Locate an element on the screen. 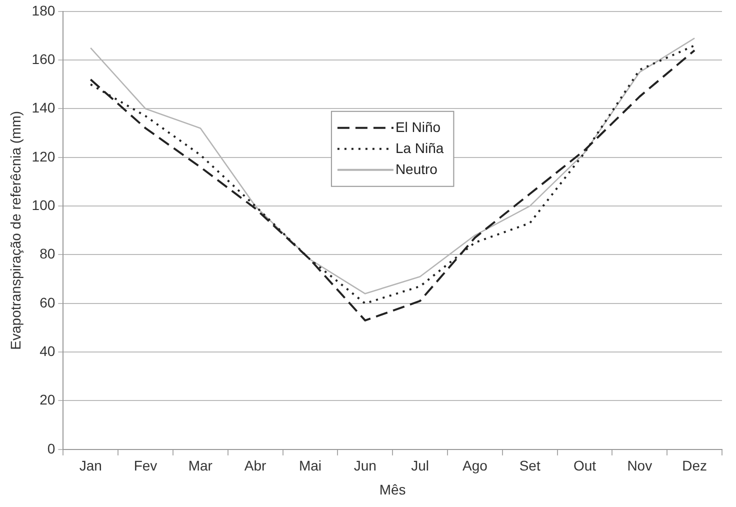  x-axis-title: Mês is located at coordinates (392, 489).